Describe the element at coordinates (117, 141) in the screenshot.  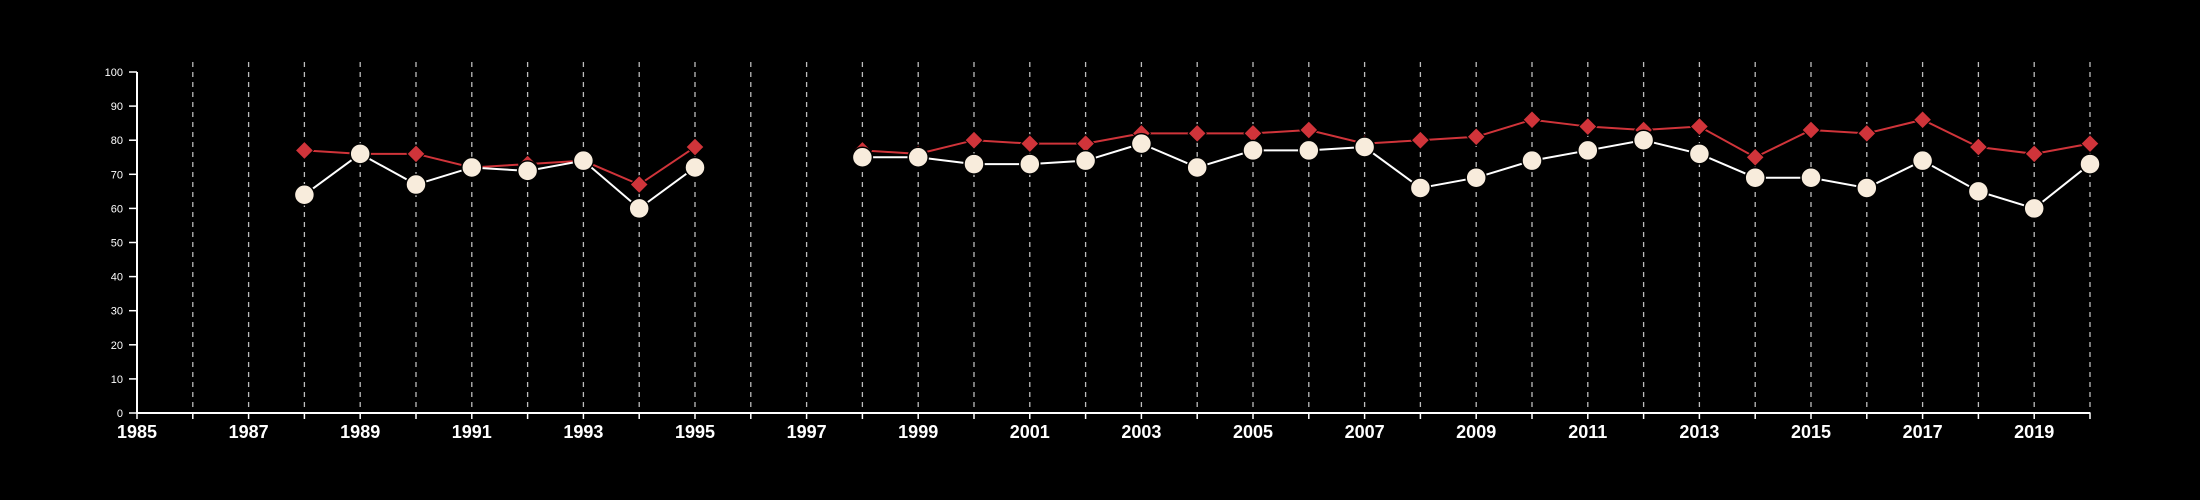
I see `y-tick-label-80: 80` at that location.